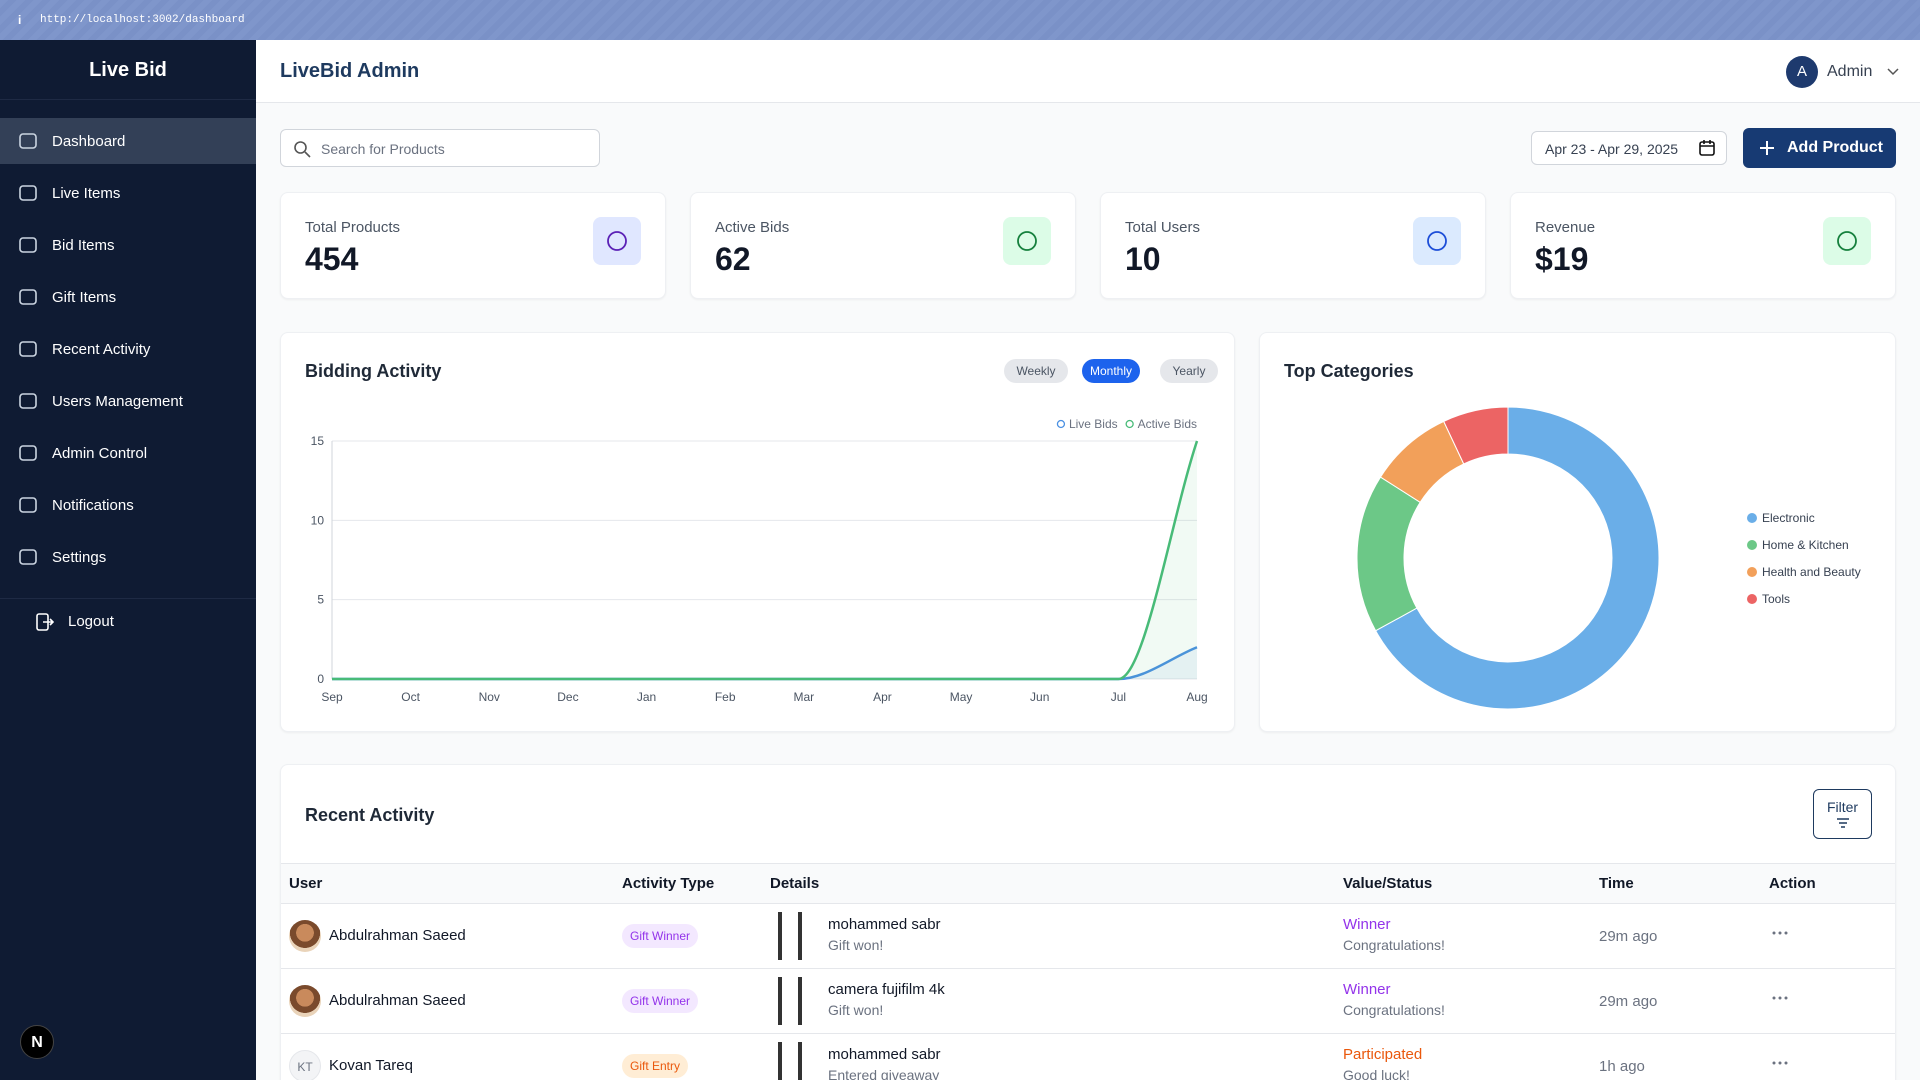  Describe the element at coordinates (1388, 554) in the screenshot. I see `donut-slice` at that location.